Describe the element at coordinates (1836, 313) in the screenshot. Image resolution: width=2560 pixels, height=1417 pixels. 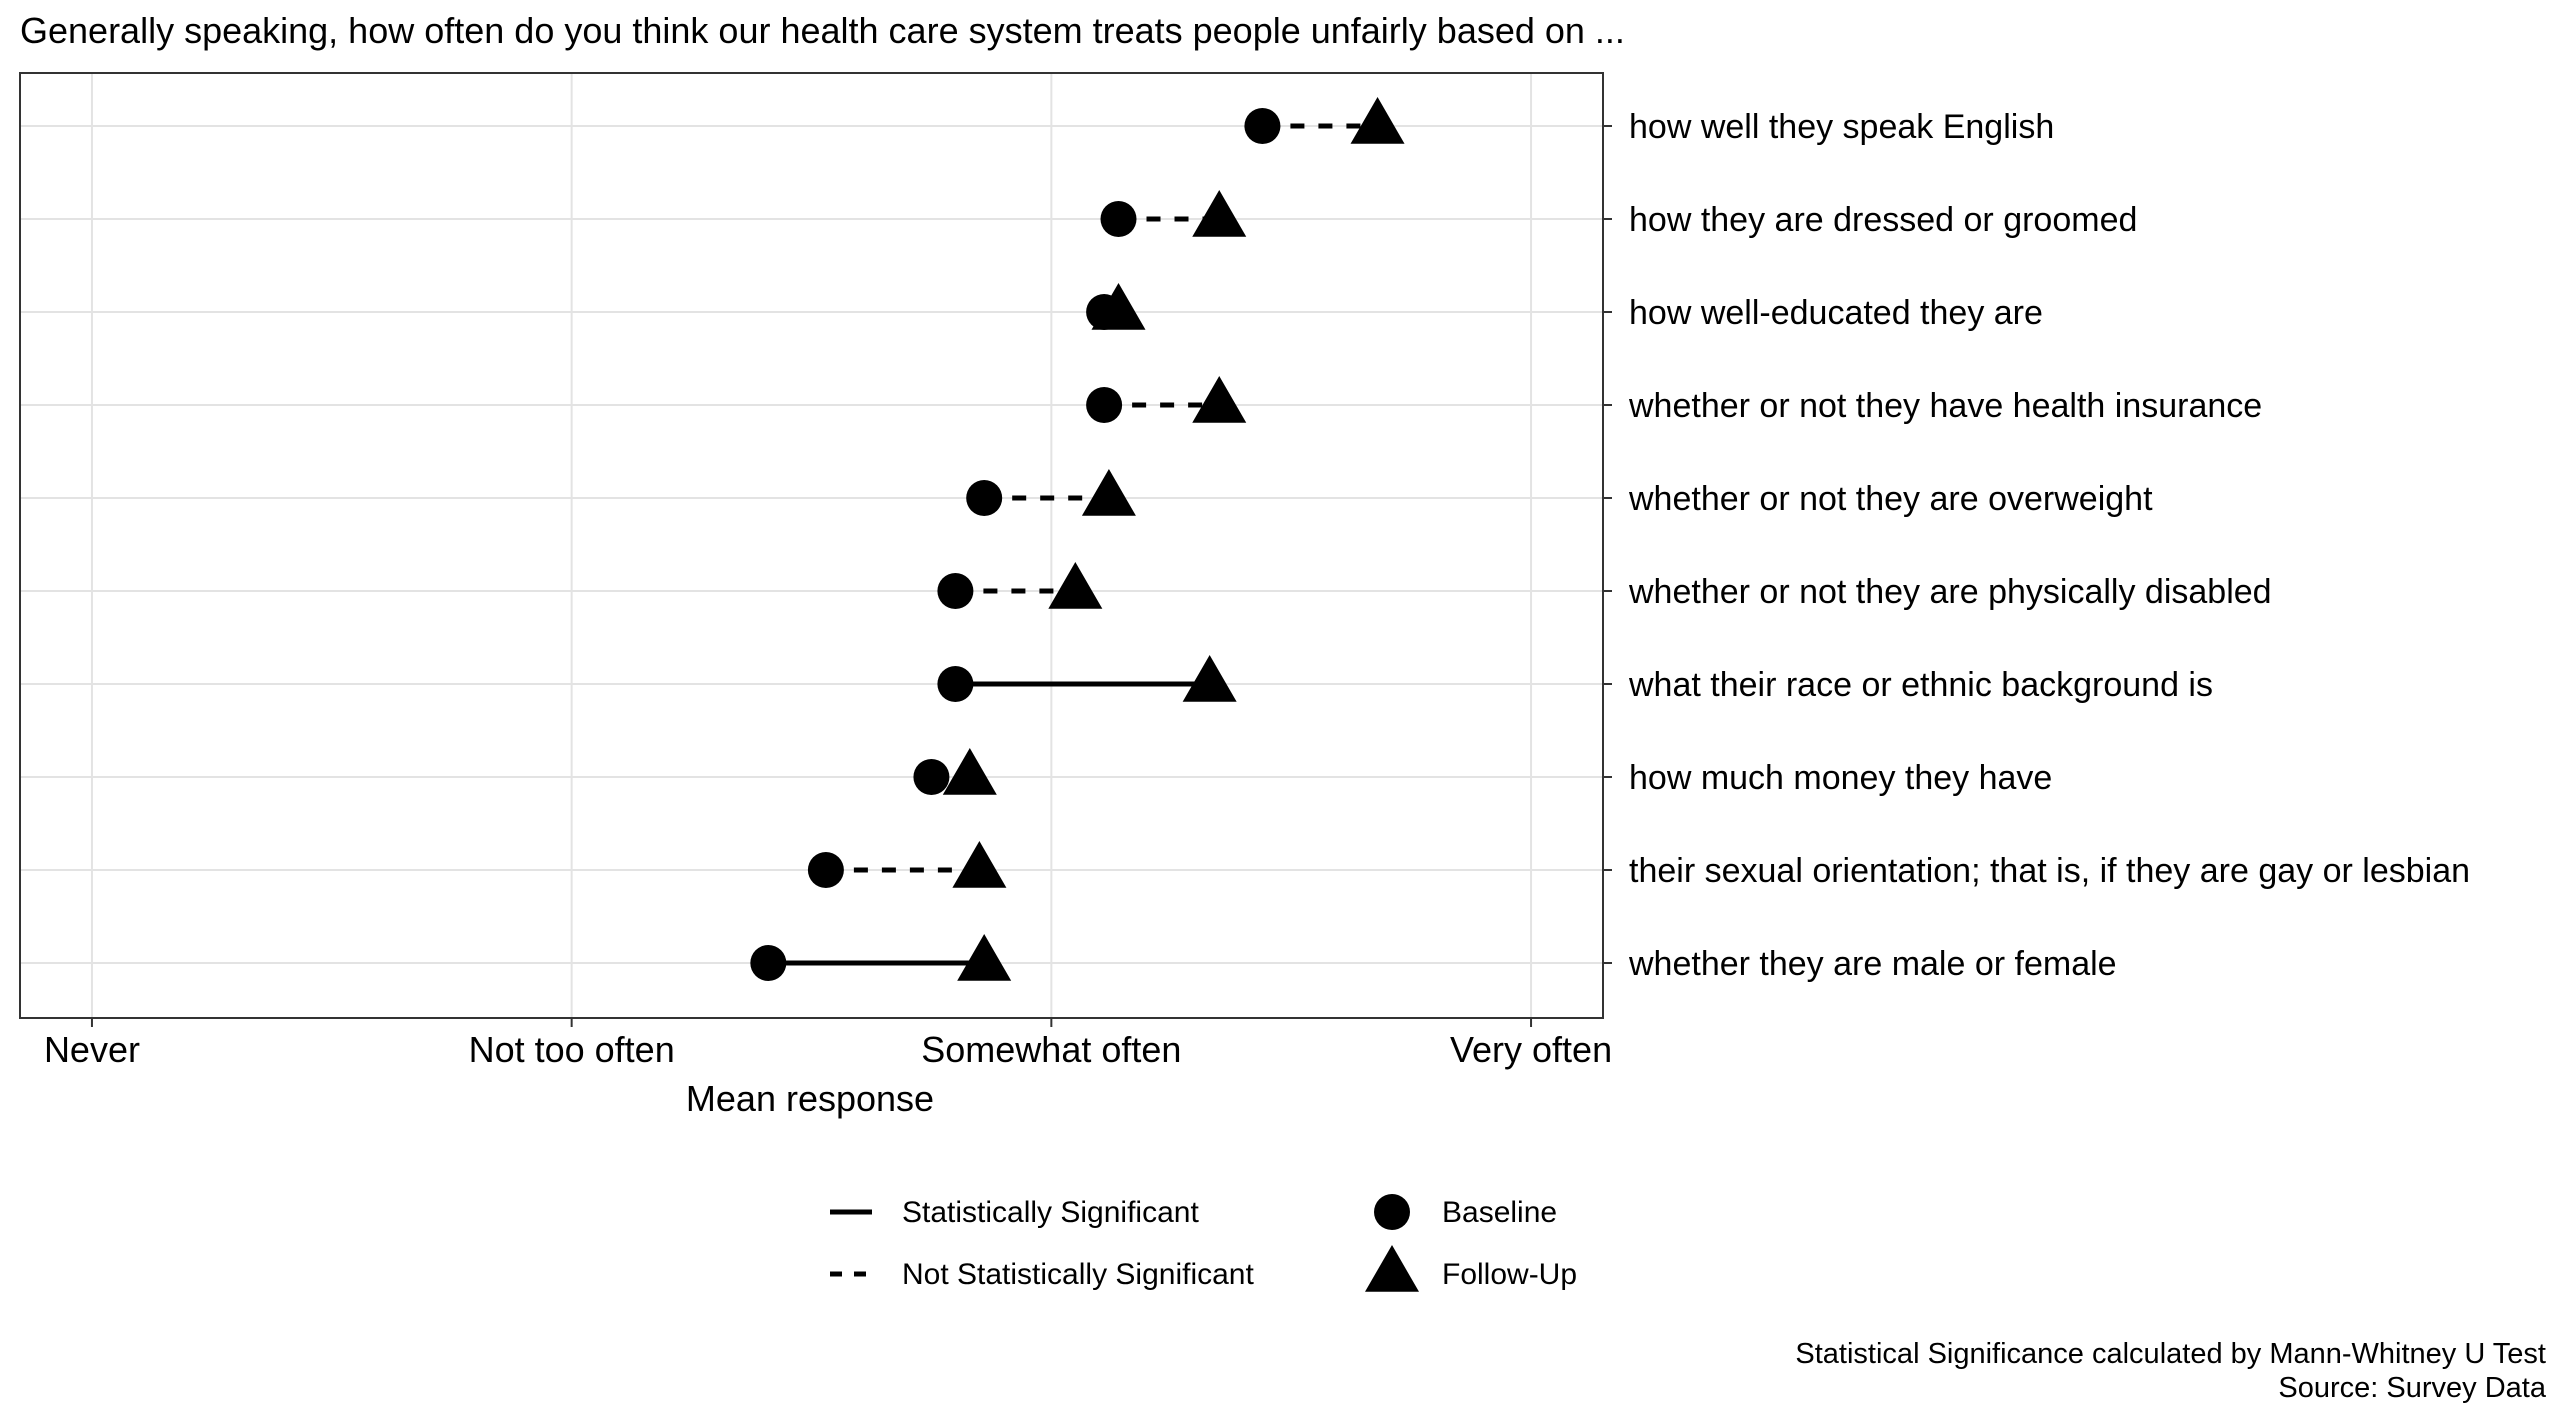
I see `y-tick-label: how well-educated they are` at that location.